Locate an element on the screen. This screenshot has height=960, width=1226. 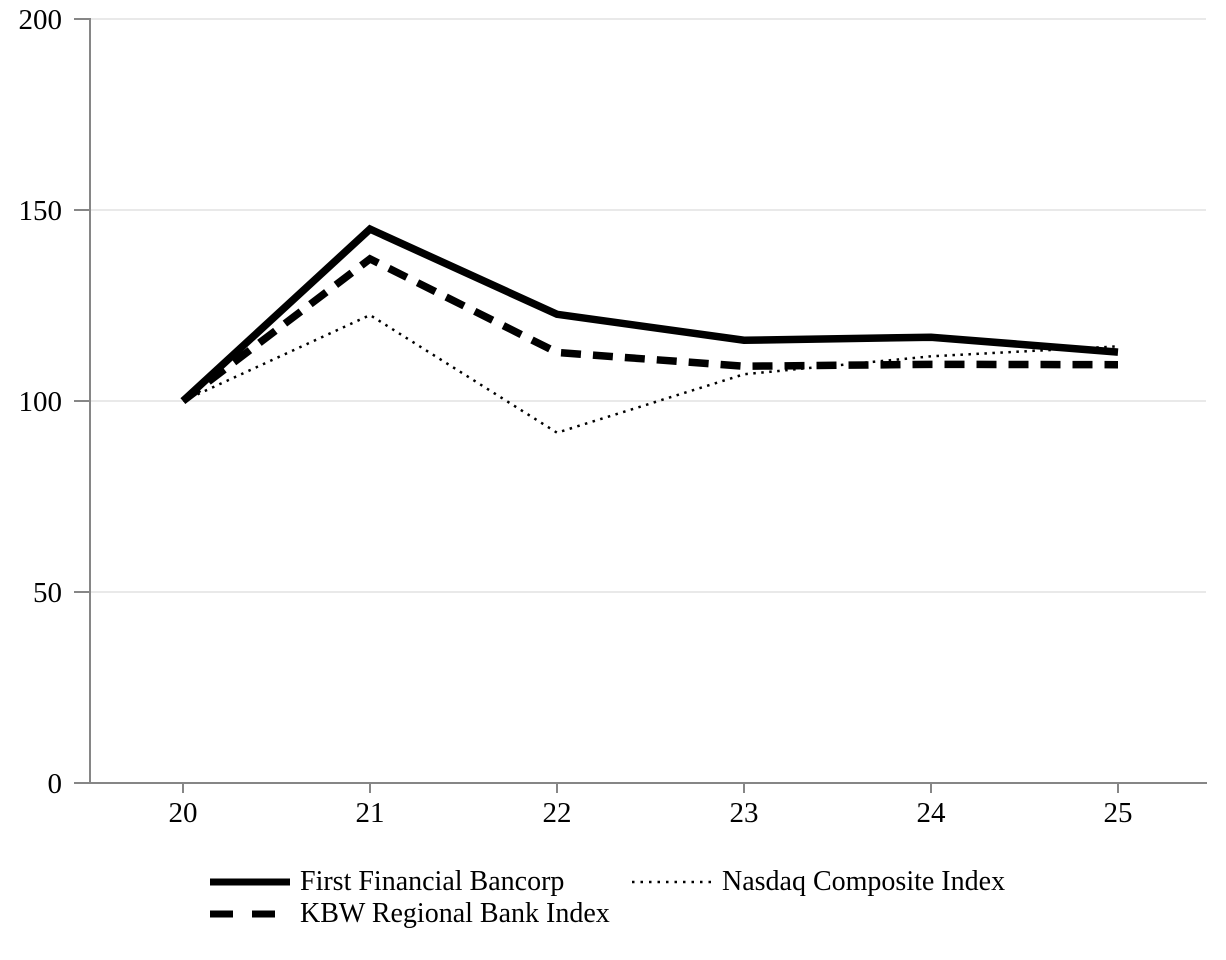
series-line-kbw-regional-bank-index is located at coordinates (649, 329).